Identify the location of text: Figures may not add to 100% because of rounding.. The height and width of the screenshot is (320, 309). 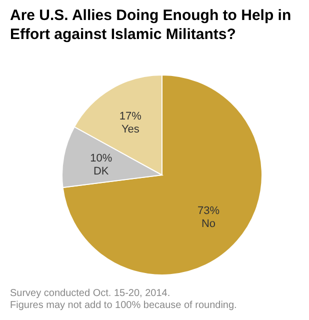
(123, 306).